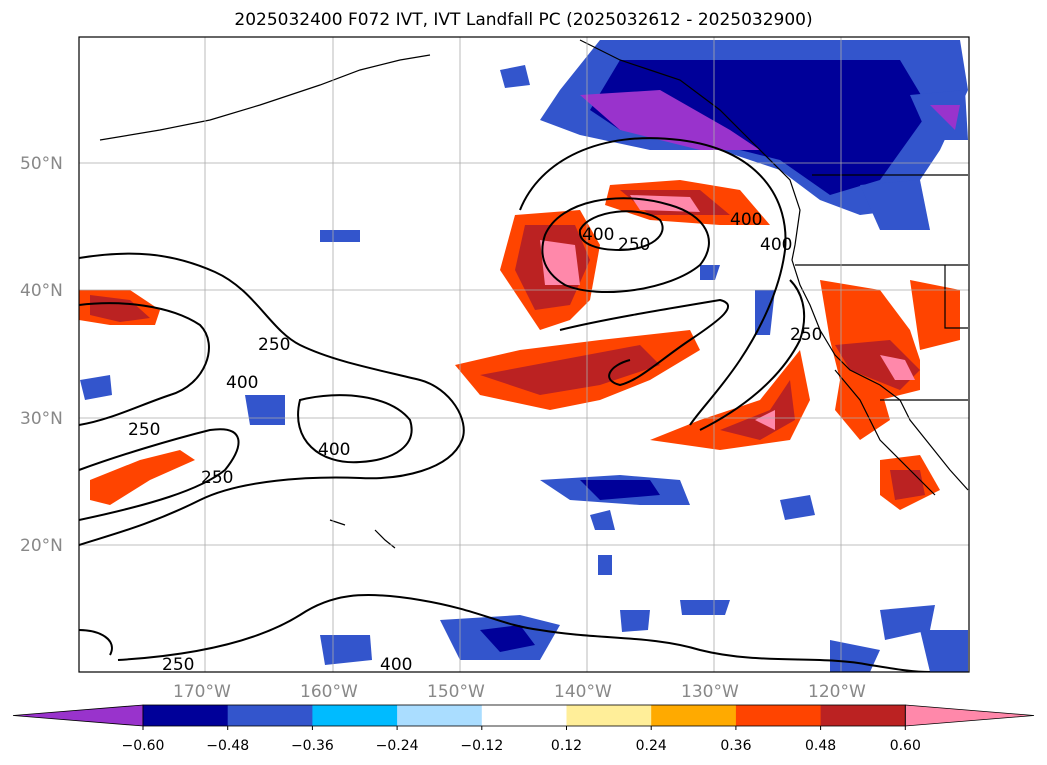  What do you see at coordinates (651, 746) in the screenshot?
I see `colorbar-tick-label: 0.24` at bounding box center [651, 746].